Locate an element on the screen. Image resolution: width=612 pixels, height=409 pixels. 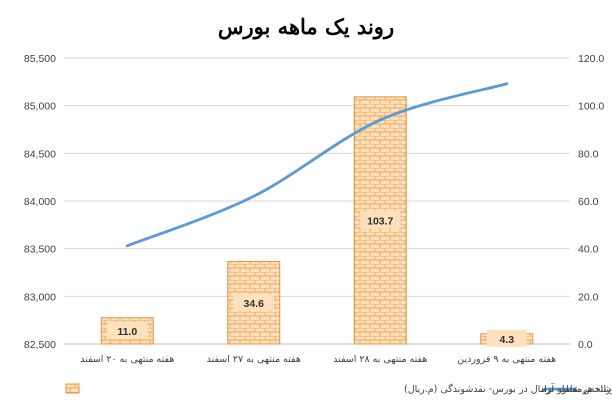
right-axis-tick-label: 40.0 is located at coordinates (588, 250).